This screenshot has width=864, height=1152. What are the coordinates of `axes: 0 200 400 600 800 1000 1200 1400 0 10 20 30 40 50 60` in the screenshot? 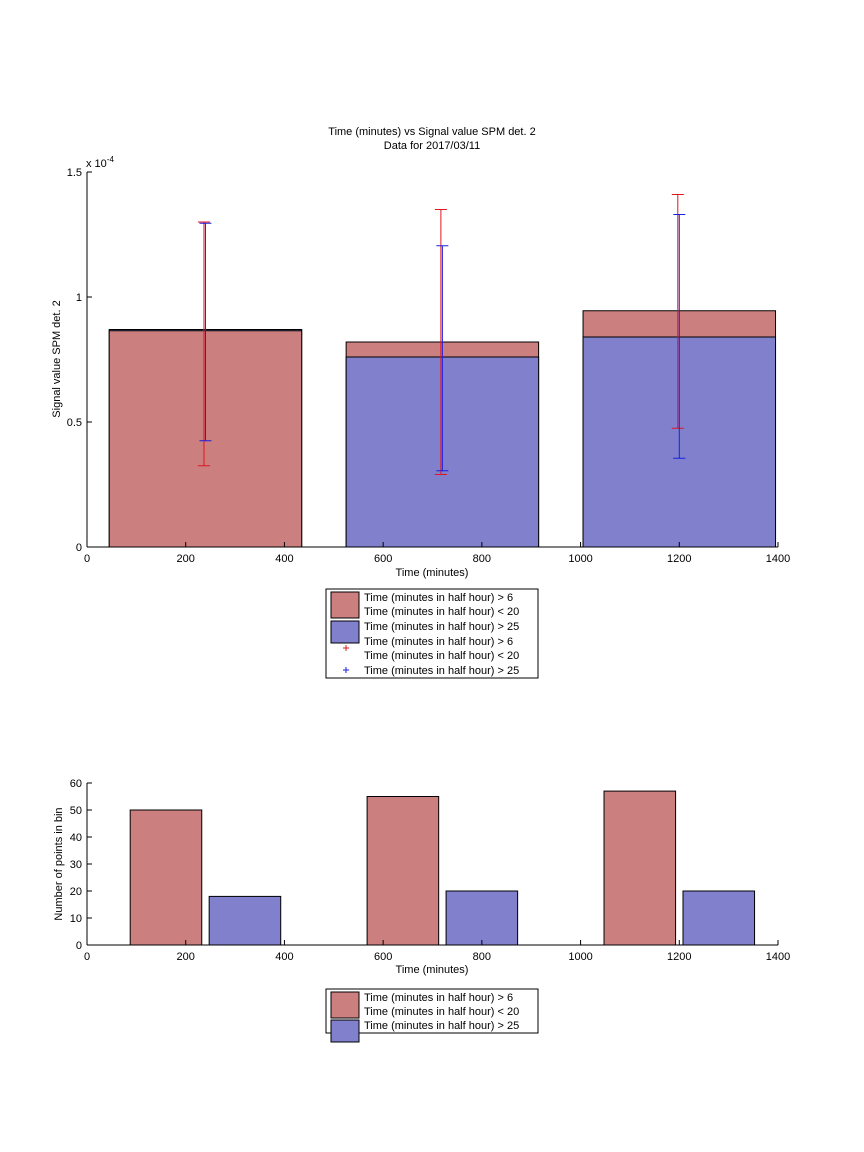 It's located at (430, 870).